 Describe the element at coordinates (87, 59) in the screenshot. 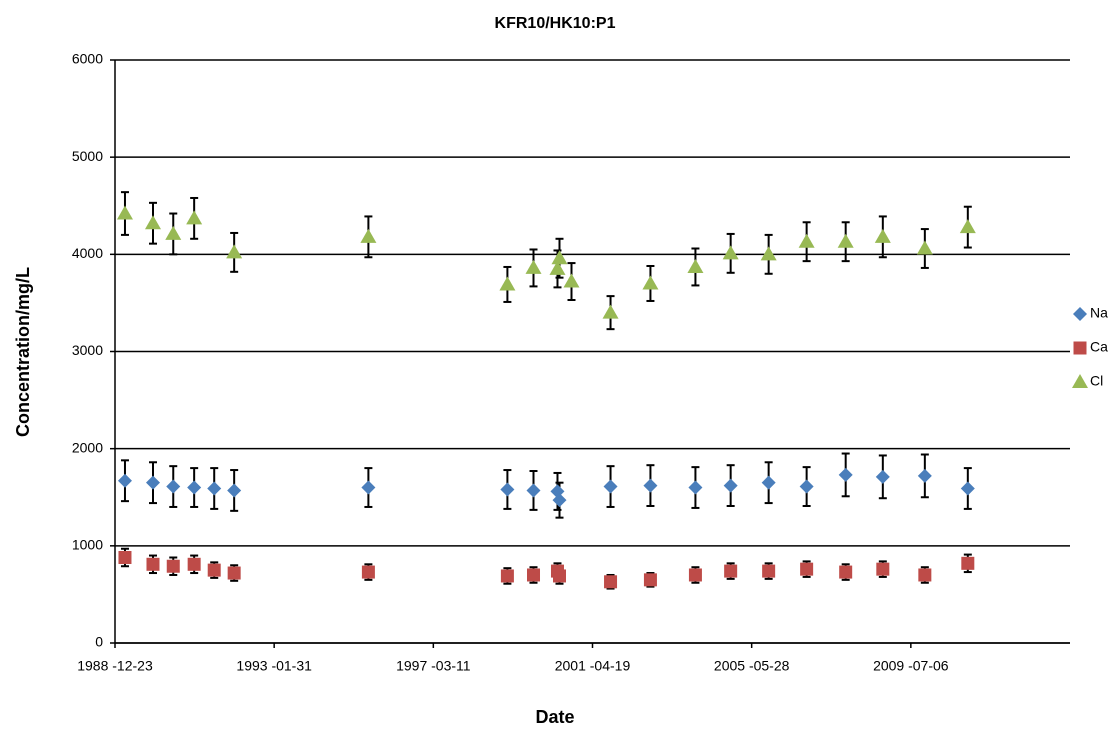

I see `y-tick-label: 6000` at that location.